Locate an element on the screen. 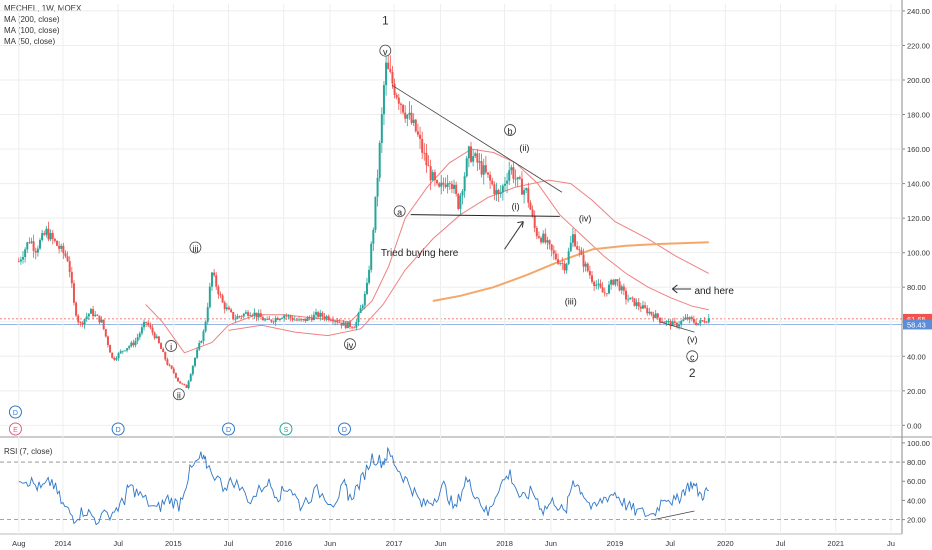 The image size is (932, 550). wave-i-right-label: (i) is located at coordinates (516, 207).